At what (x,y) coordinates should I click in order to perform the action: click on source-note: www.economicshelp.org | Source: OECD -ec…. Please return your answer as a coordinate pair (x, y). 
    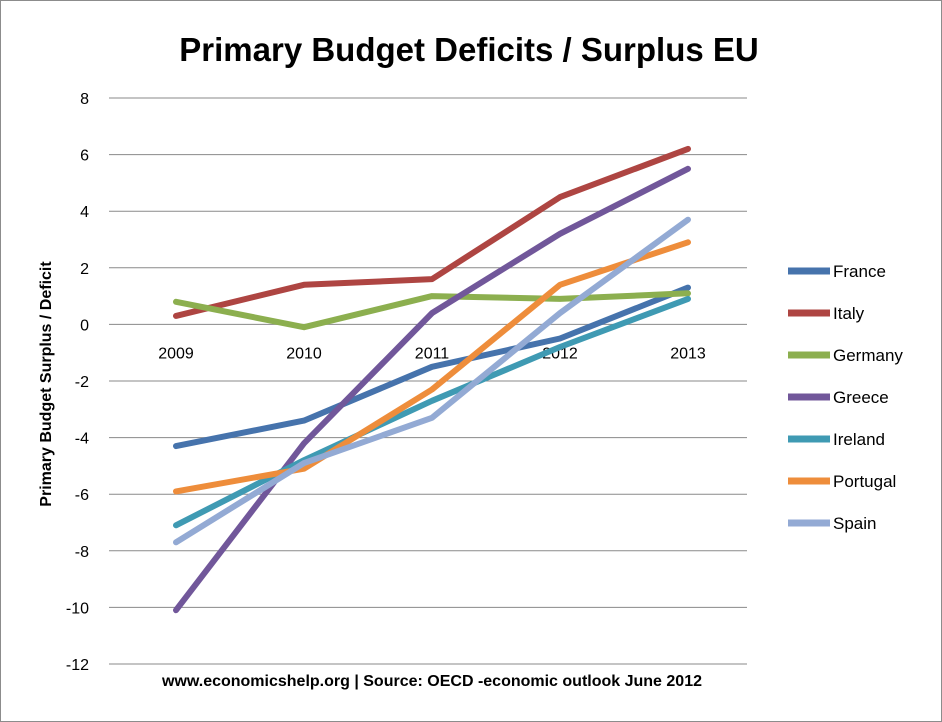
    Looking at the image, I should click on (431, 681).